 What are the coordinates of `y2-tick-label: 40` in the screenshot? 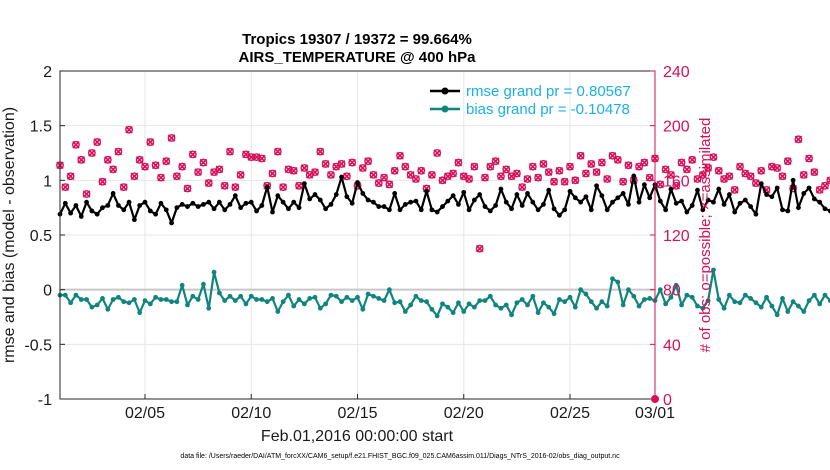 It's located at (672, 345).